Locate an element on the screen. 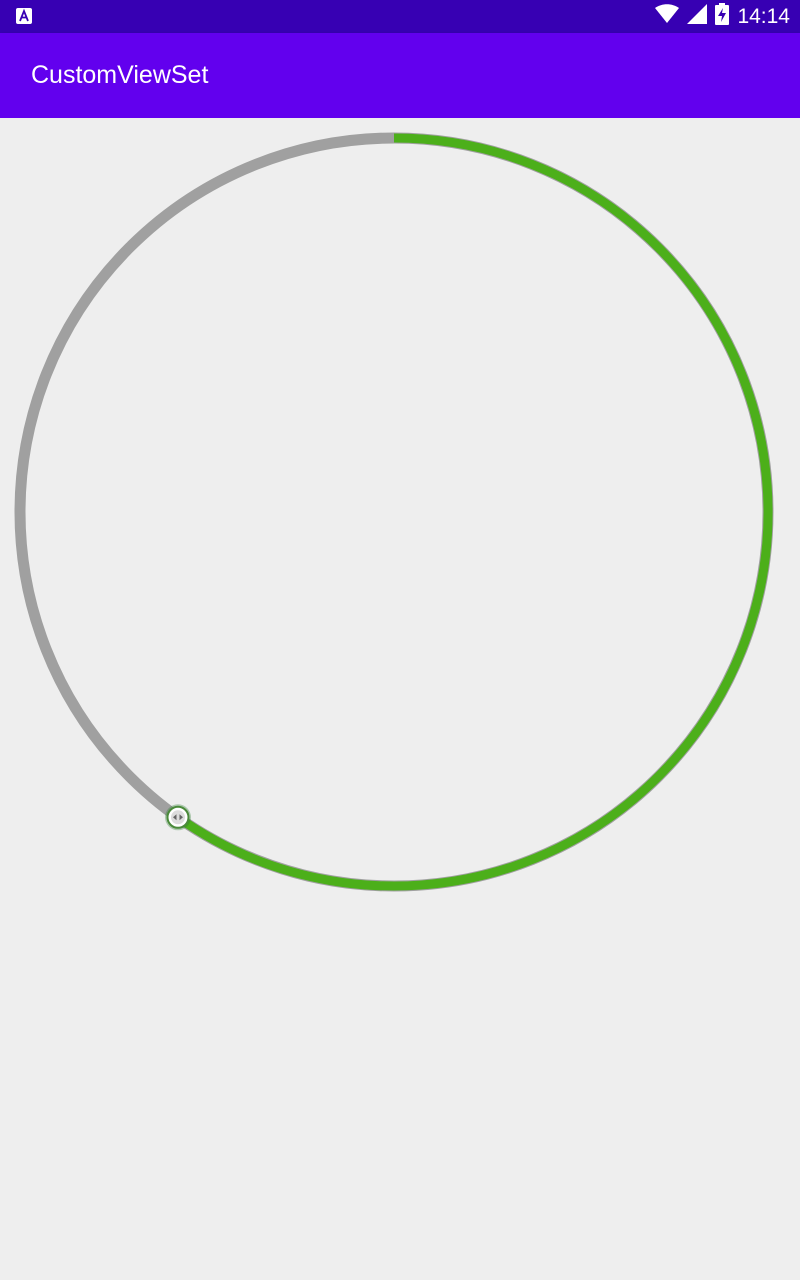  accessibility-a-icon is located at coordinates (24, 16).